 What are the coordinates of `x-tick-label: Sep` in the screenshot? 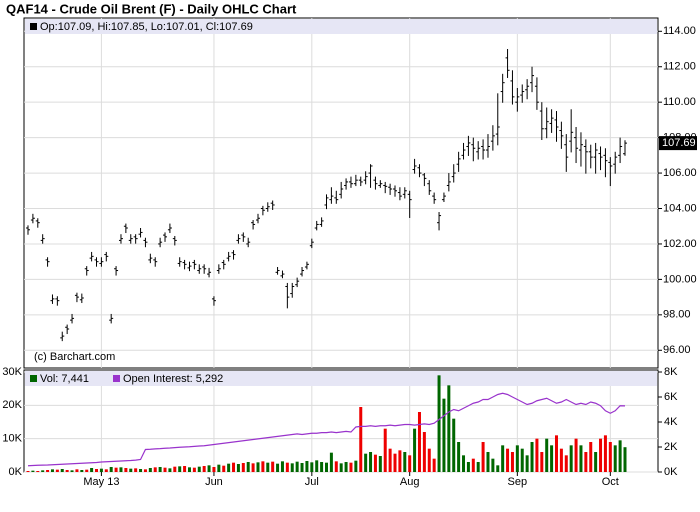 It's located at (518, 482).